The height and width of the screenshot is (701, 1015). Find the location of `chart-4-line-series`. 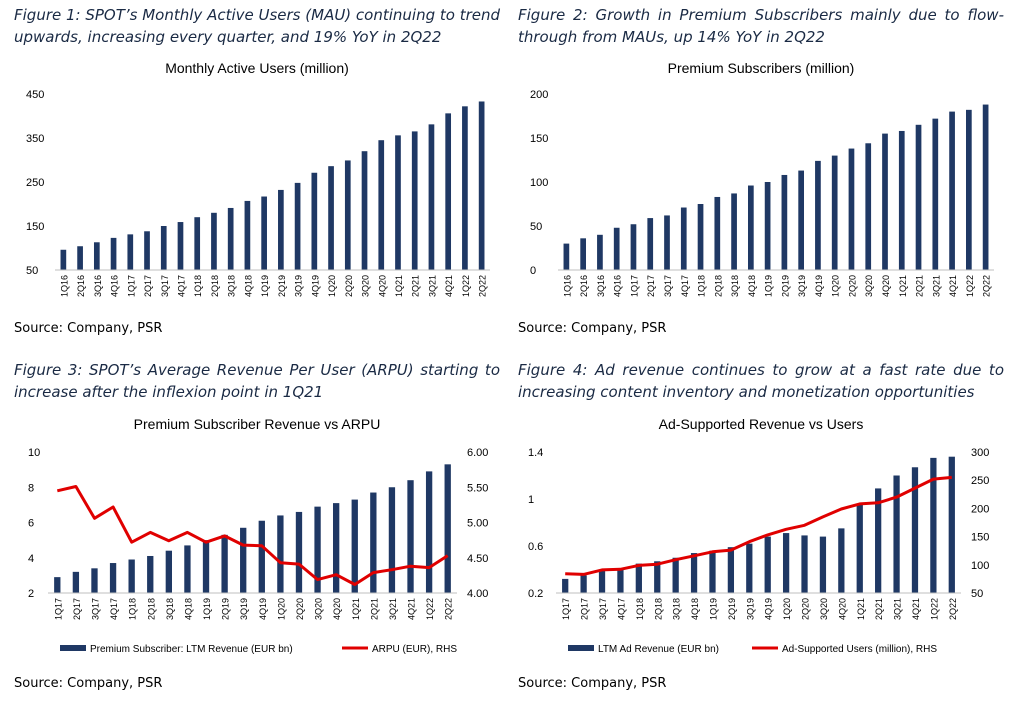

chart-4-line-series is located at coordinates (758, 525).